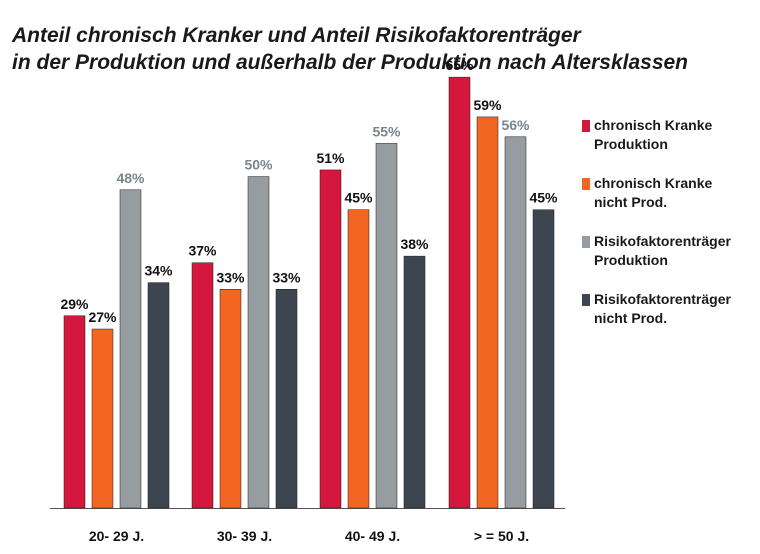  Describe the element at coordinates (653, 135) in the screenshot. I see `legend-label: chronisch Kranke Produktion` at that location.